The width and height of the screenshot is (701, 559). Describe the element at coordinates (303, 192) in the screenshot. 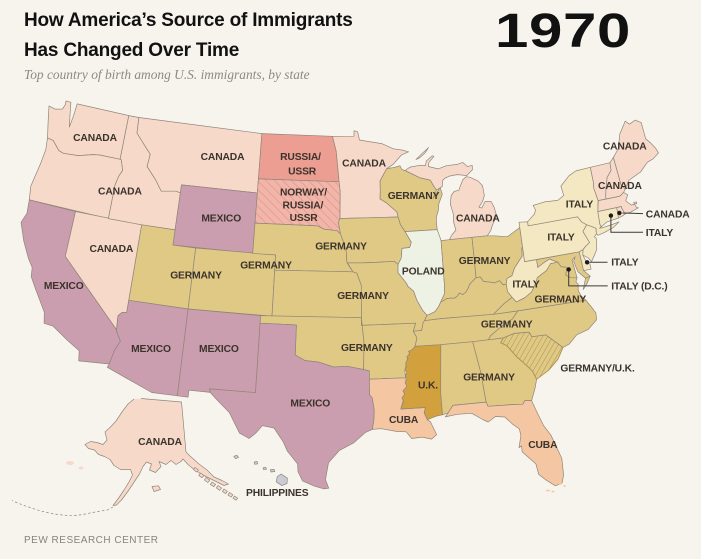

I see `svg-text: NORWAY/` at that location.